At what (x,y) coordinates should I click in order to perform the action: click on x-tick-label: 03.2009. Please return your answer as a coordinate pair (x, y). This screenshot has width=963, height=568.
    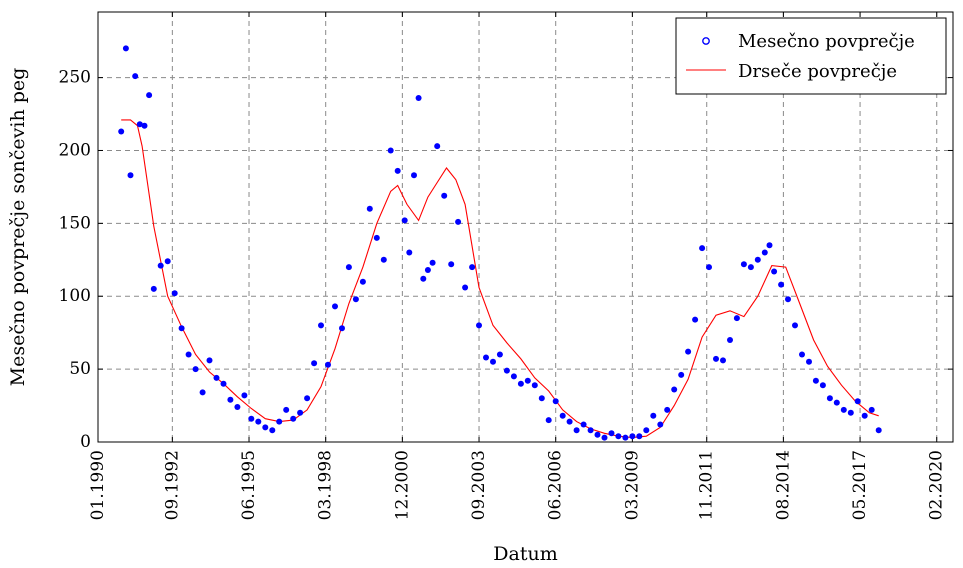
    Looking at the image, I should click on (632, 485).